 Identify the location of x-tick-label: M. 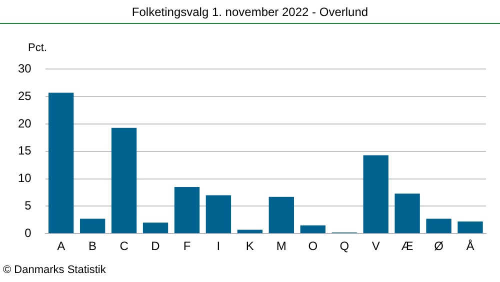
(281, 246).